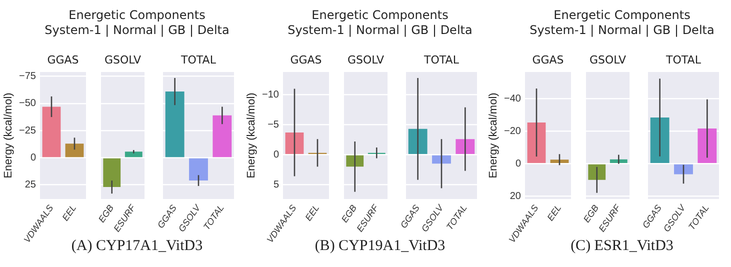 The width and height of the screenshot is (731, 267). Describe the element at coordinates (30, 185) in the screenshot. I see `y-tick-label: 25` at that location.